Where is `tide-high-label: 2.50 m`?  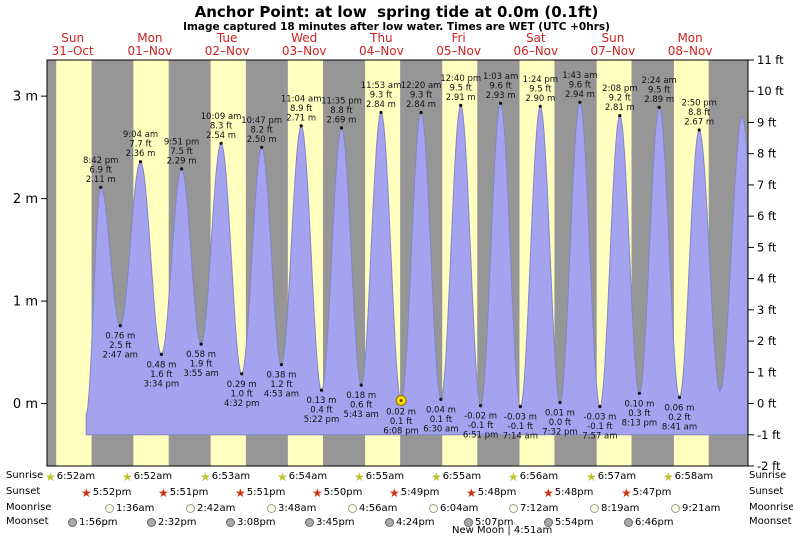 tide-high-label: 2.50 m is located at coordinates (262, 140).